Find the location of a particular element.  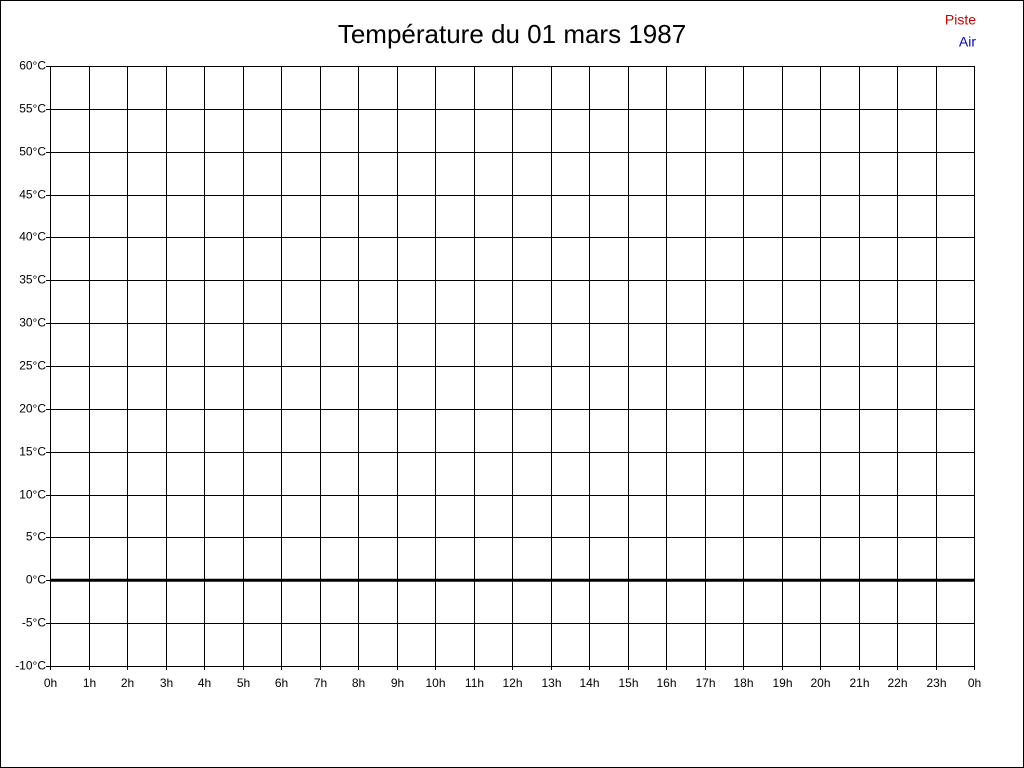

y-tick-label: 50°C is located at coordinates (32, 152).